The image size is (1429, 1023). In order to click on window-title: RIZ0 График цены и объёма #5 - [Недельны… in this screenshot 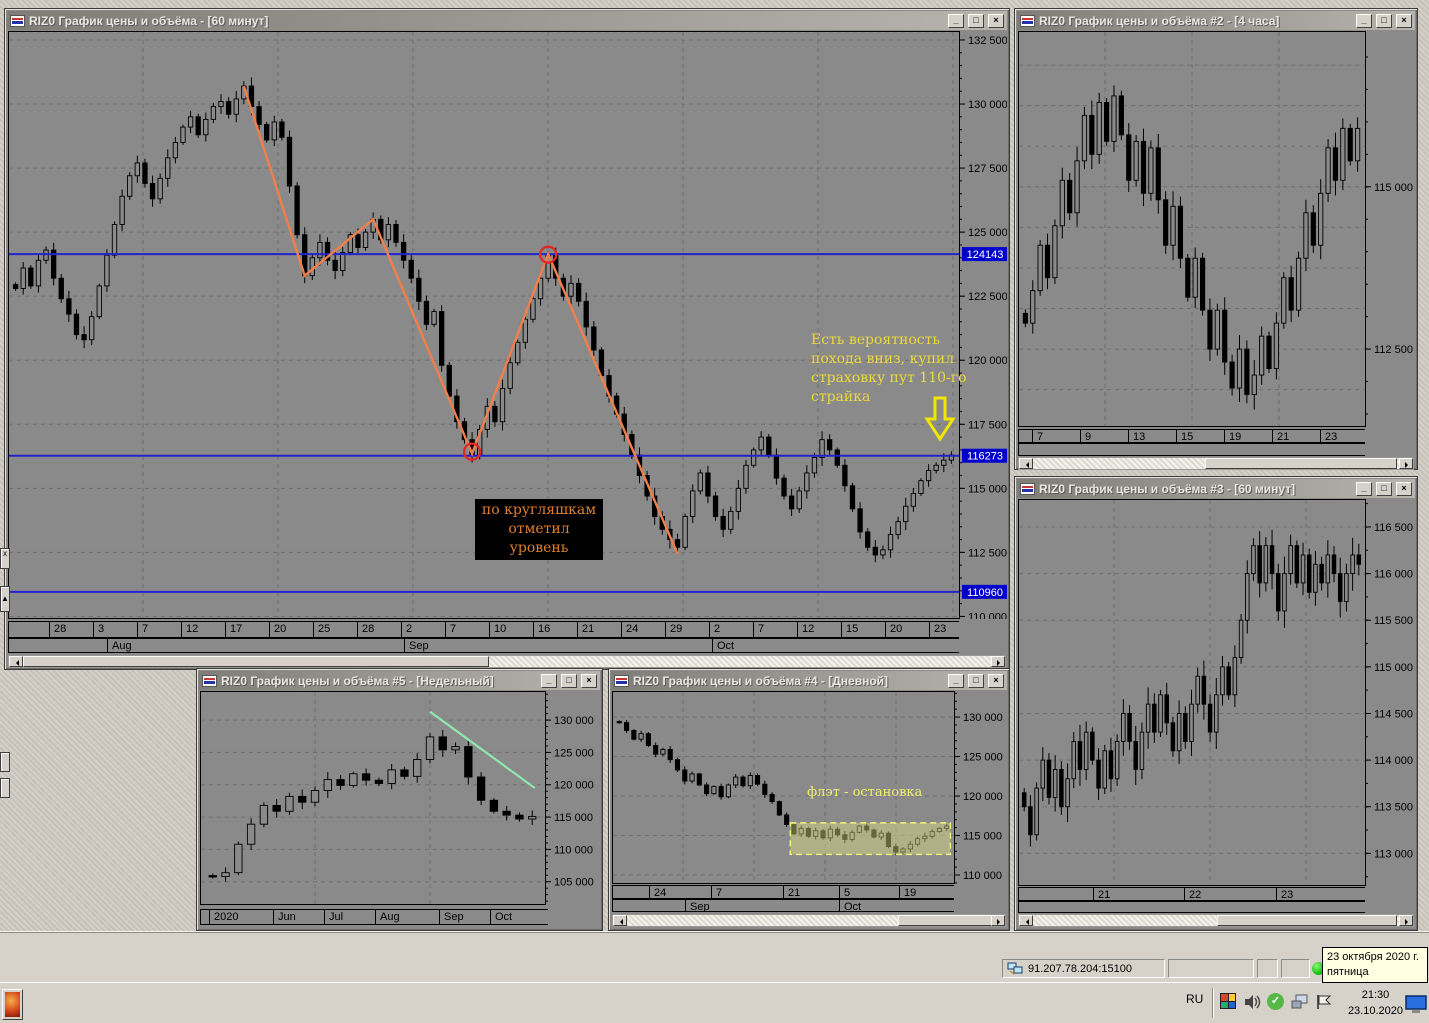, I will do `click(357, 680)`.